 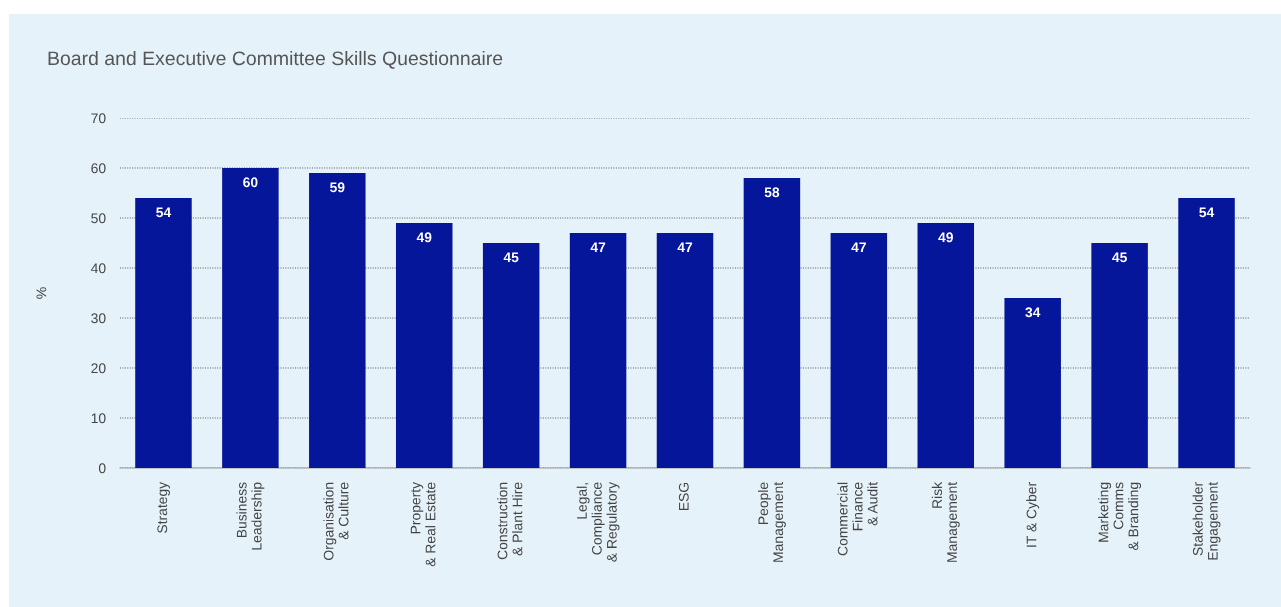 What do you see at coordinates (683, 496) in the screenshot?
I see `x-tick-label: ESG` at bounding box center [683, 496].